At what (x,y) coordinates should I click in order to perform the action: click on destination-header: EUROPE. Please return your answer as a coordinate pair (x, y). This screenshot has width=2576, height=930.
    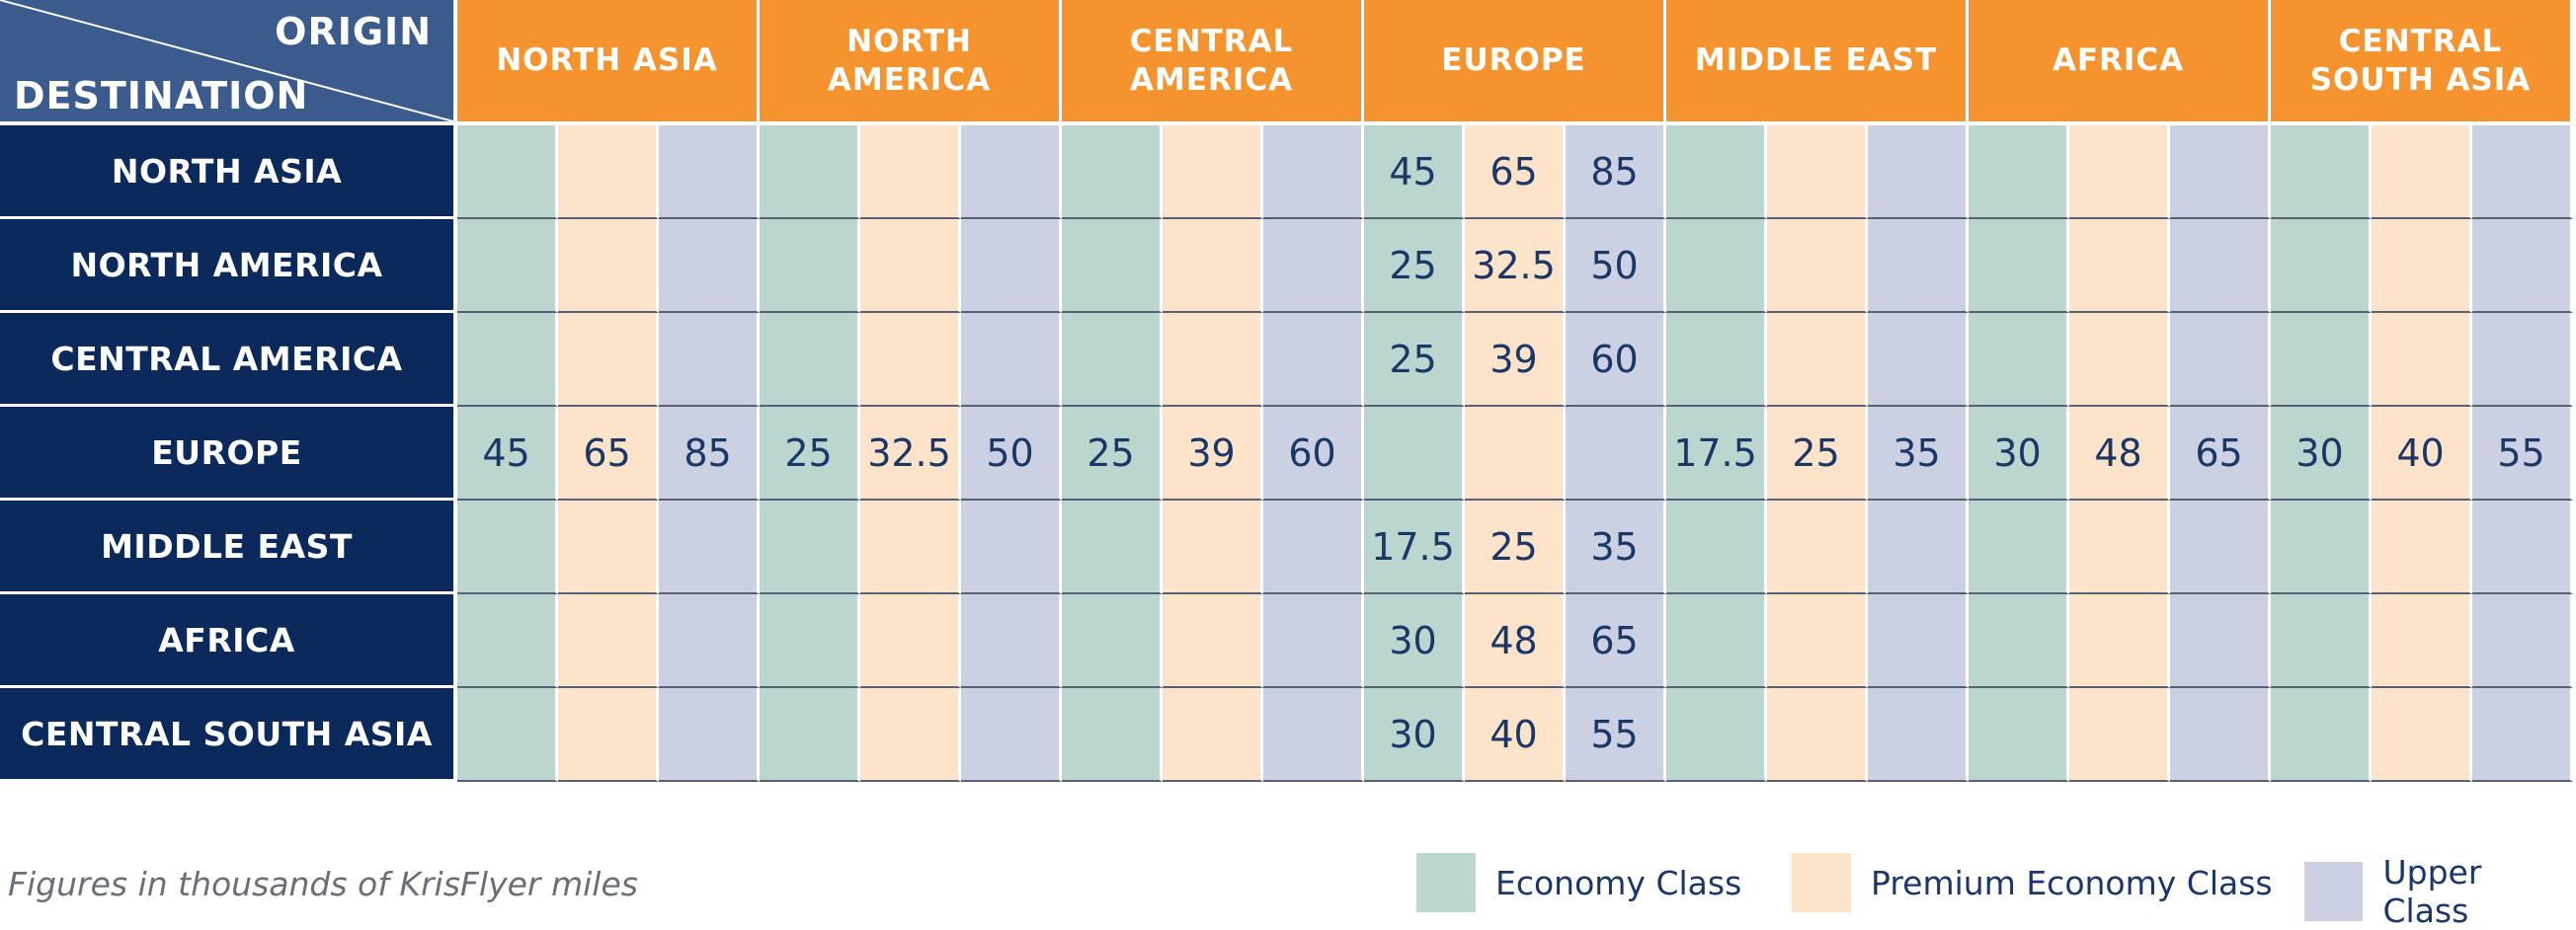
    Looking at the image, I should click on (228, 454).